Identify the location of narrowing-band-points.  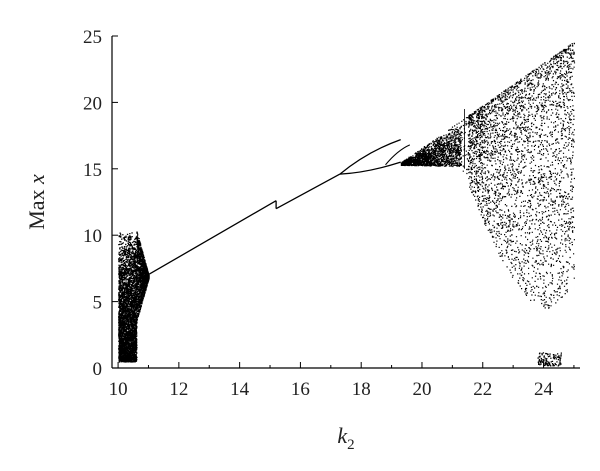
(143, 276).